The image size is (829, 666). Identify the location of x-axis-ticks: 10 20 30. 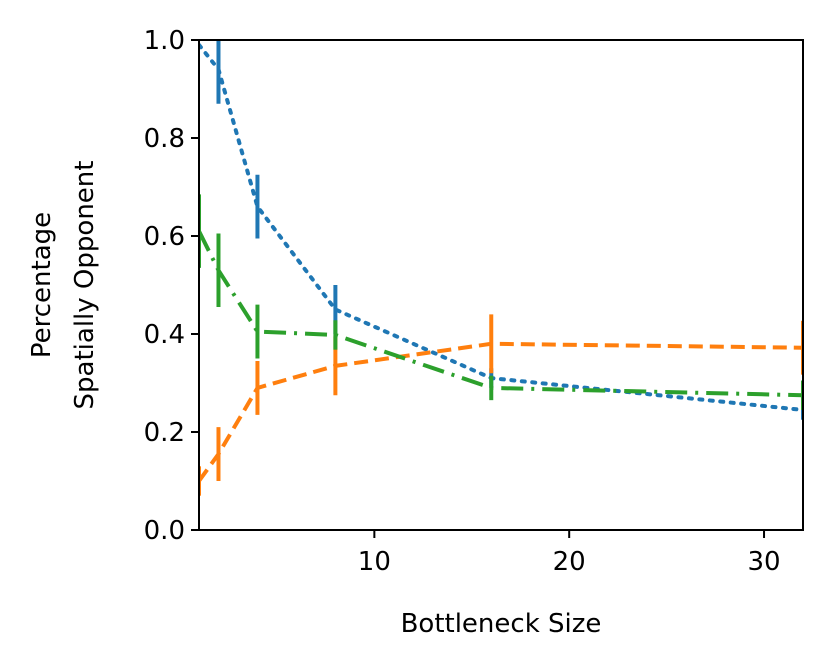
(569, 553).